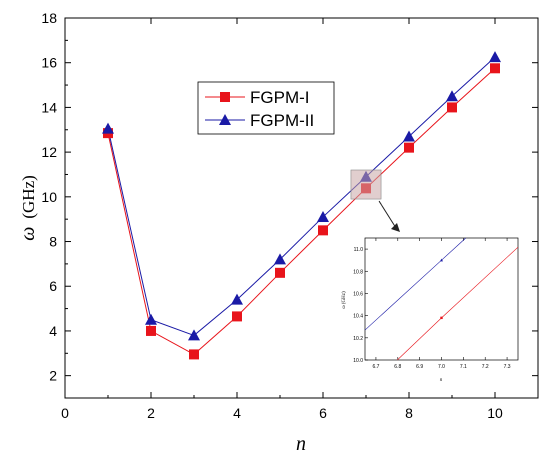 The image size is (550, 461). I want to click on y-axis-label-symbol: ω, so click(28, 234).